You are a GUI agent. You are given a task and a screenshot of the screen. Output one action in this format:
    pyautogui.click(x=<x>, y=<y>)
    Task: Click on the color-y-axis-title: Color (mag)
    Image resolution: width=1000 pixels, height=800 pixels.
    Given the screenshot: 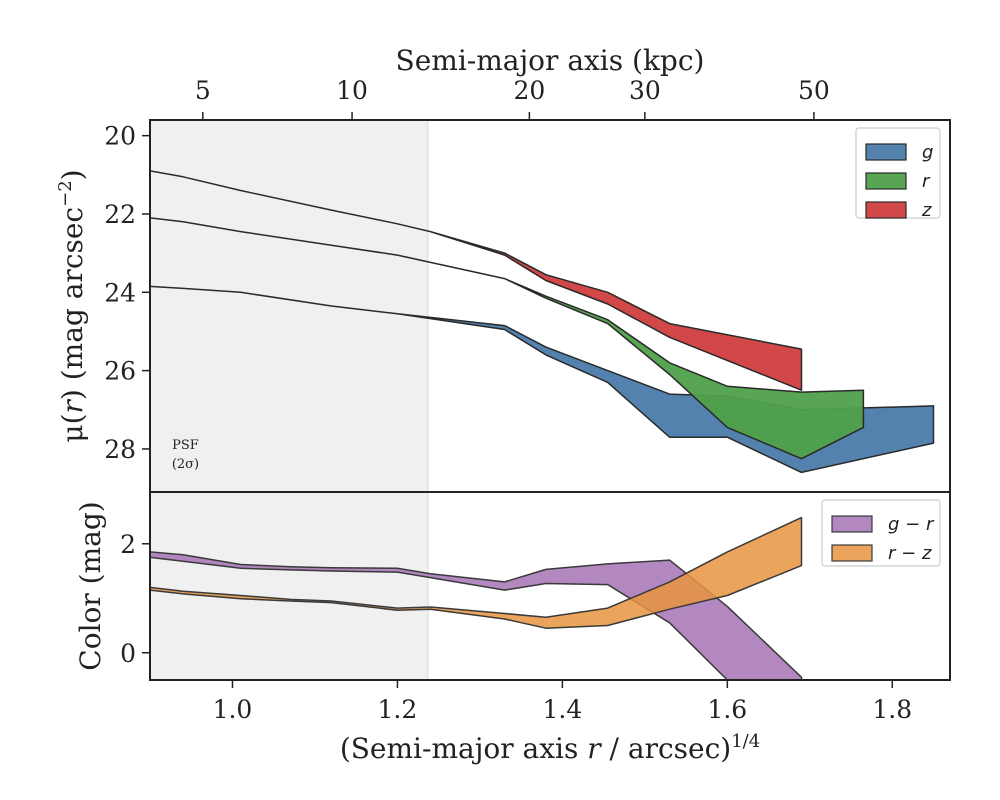 What is the action you would take?
    pyautogui.click(x=90, y=585)
    